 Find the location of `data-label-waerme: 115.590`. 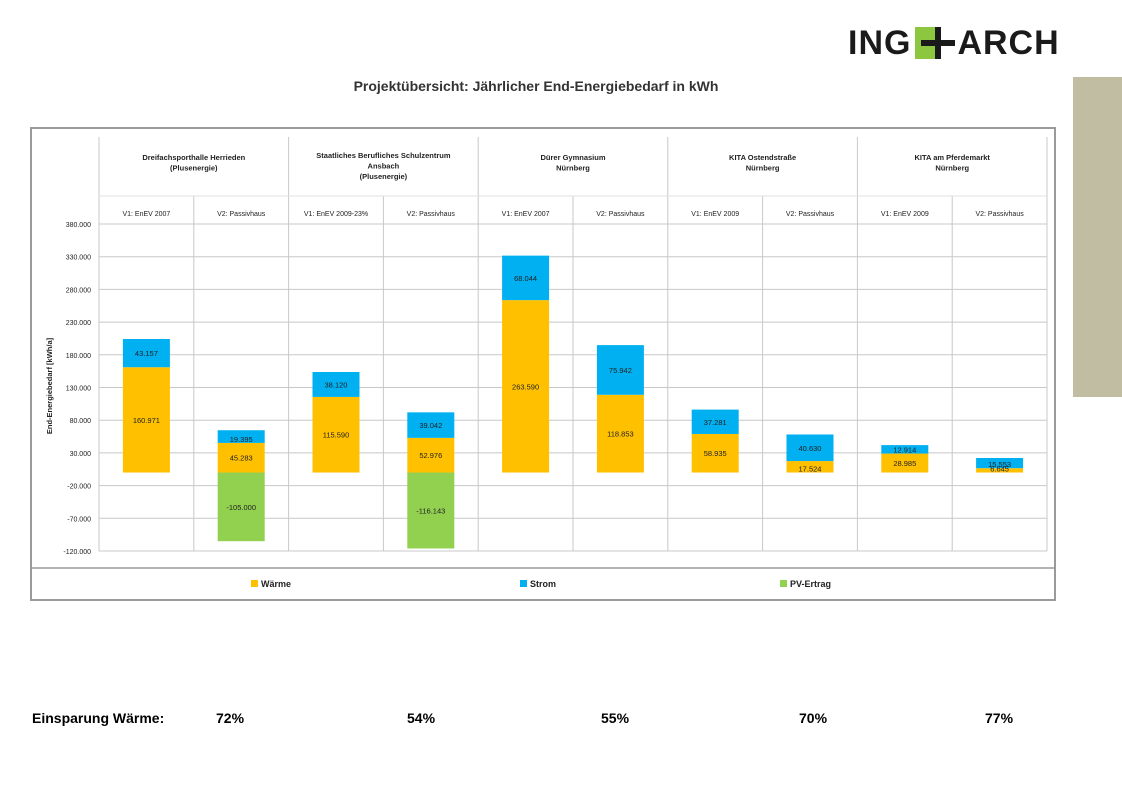

data-label-waerme: 115.590 is located at coordinates (336, 435).